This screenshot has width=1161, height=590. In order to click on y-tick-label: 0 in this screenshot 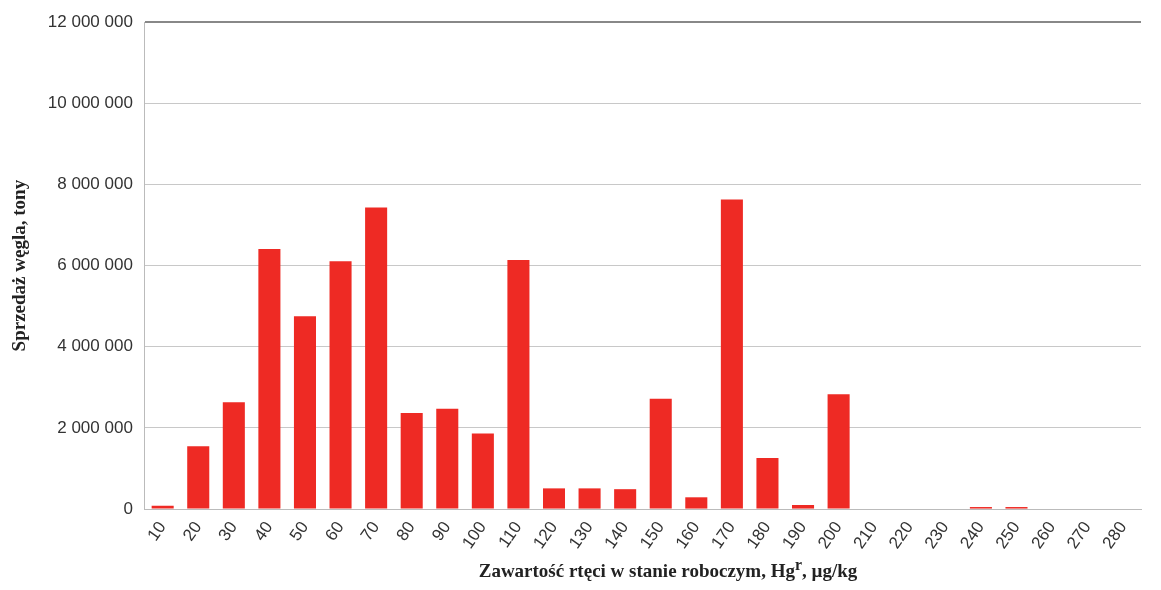, I will do `click(128, 508)`.